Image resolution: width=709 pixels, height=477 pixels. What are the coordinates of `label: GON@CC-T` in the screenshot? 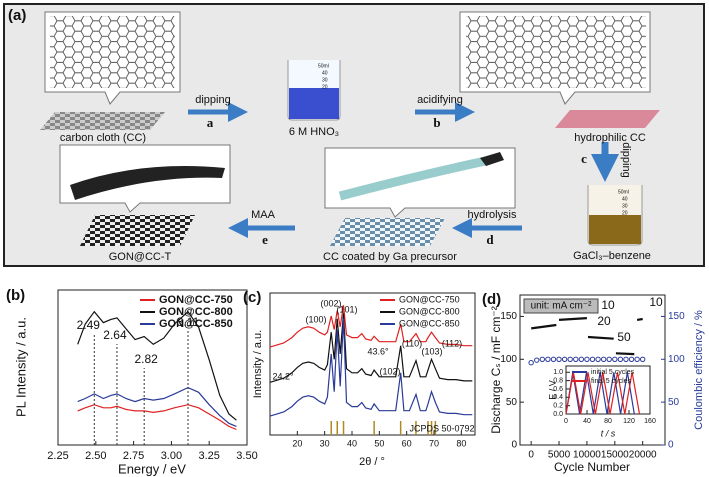 It's located at (140, 257).